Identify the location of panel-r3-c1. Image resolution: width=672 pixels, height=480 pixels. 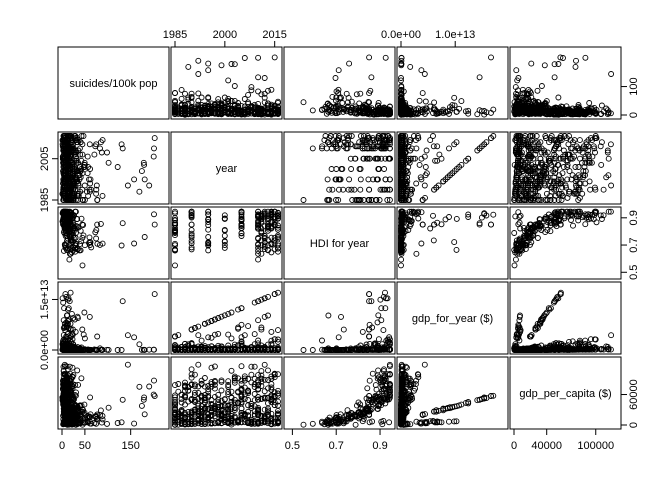
(113, 243).